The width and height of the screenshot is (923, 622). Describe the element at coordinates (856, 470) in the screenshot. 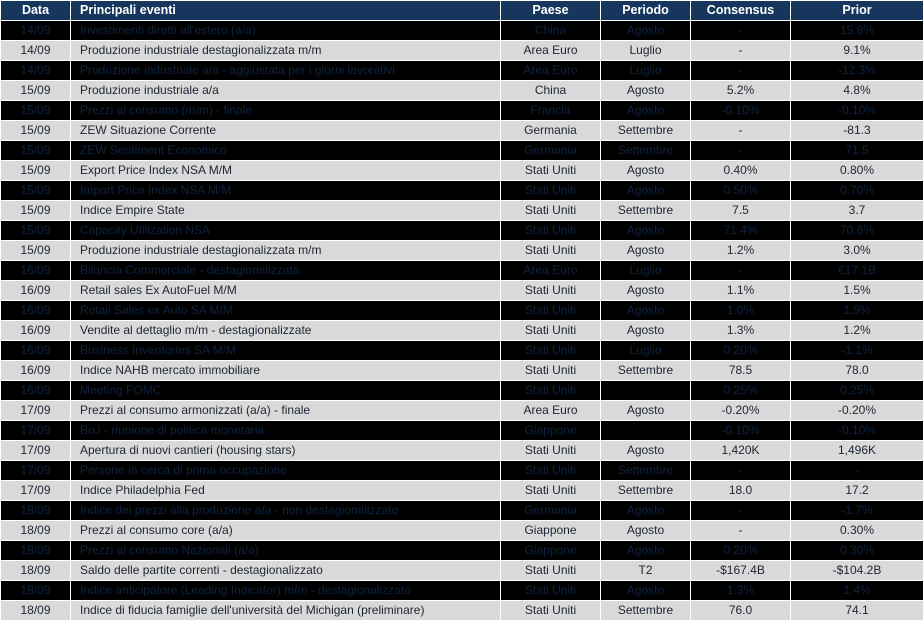

I see `cell-prior: -` at that location.